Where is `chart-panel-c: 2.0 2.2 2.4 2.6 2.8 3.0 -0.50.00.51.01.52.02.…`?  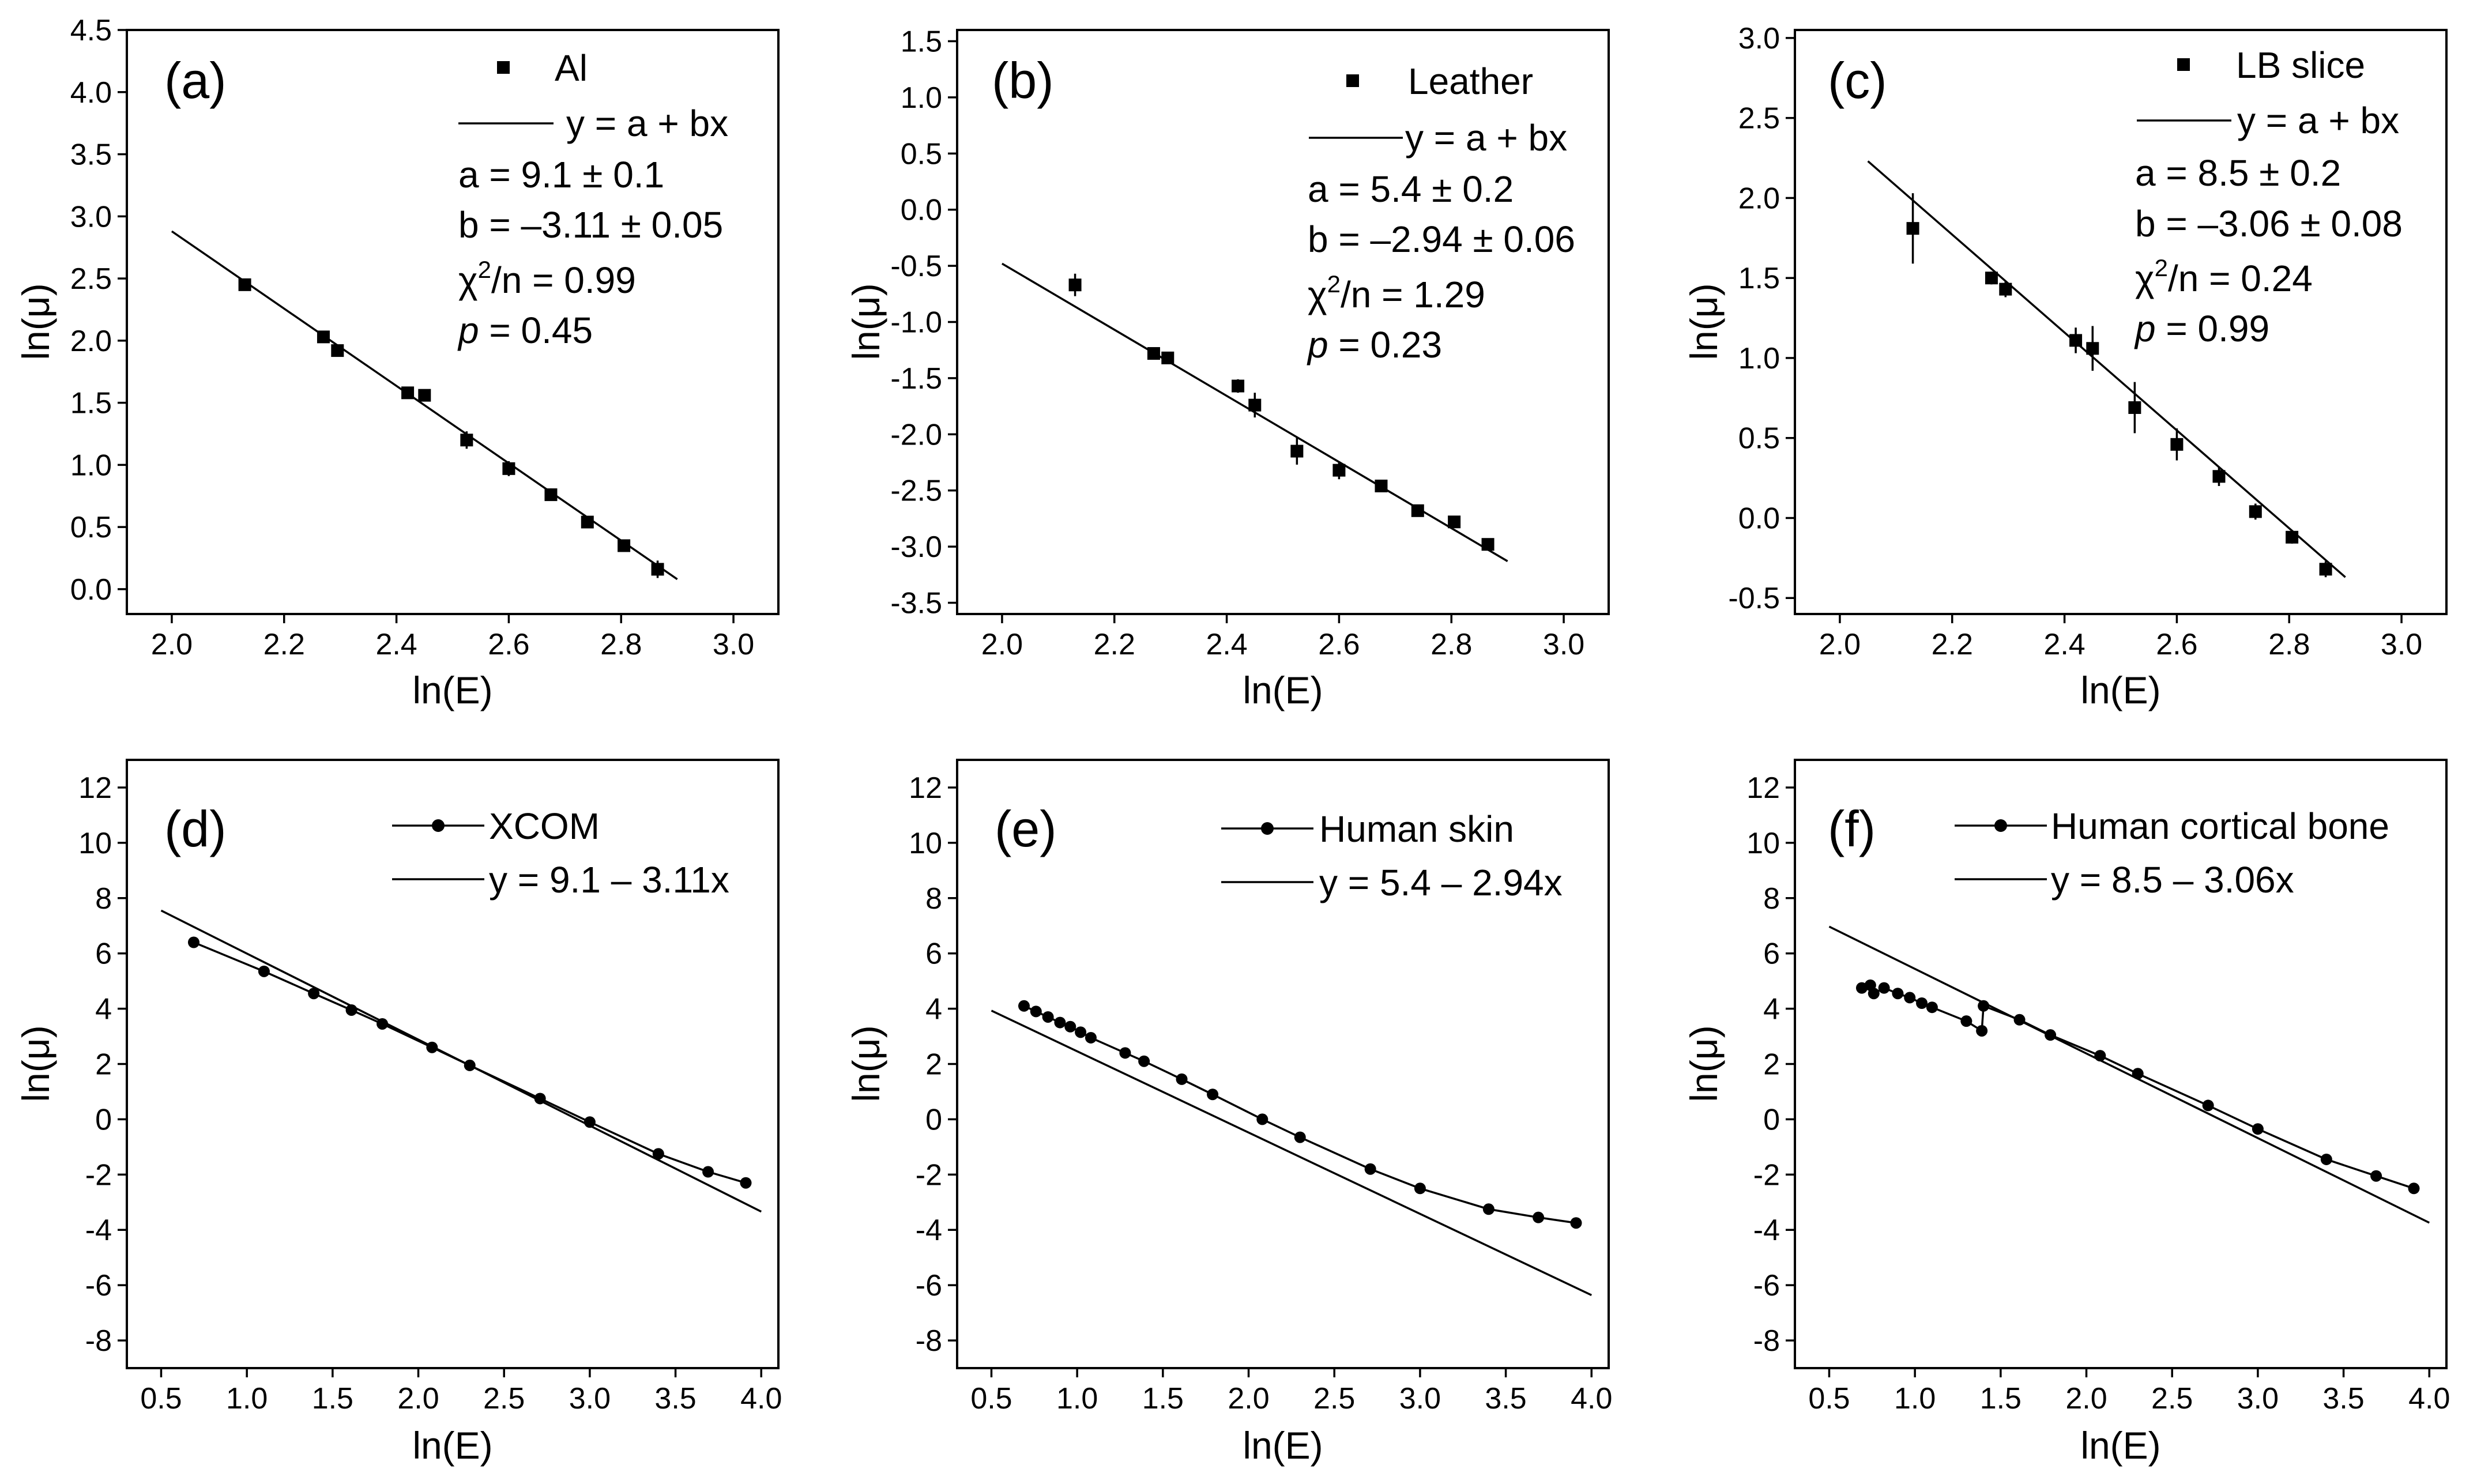 chart-panel-c: 2.0 2.2 2.4 2.6 2.8 3.0 -0.50.00.51.01.52.02.… is located at coordinates (2065, 366).